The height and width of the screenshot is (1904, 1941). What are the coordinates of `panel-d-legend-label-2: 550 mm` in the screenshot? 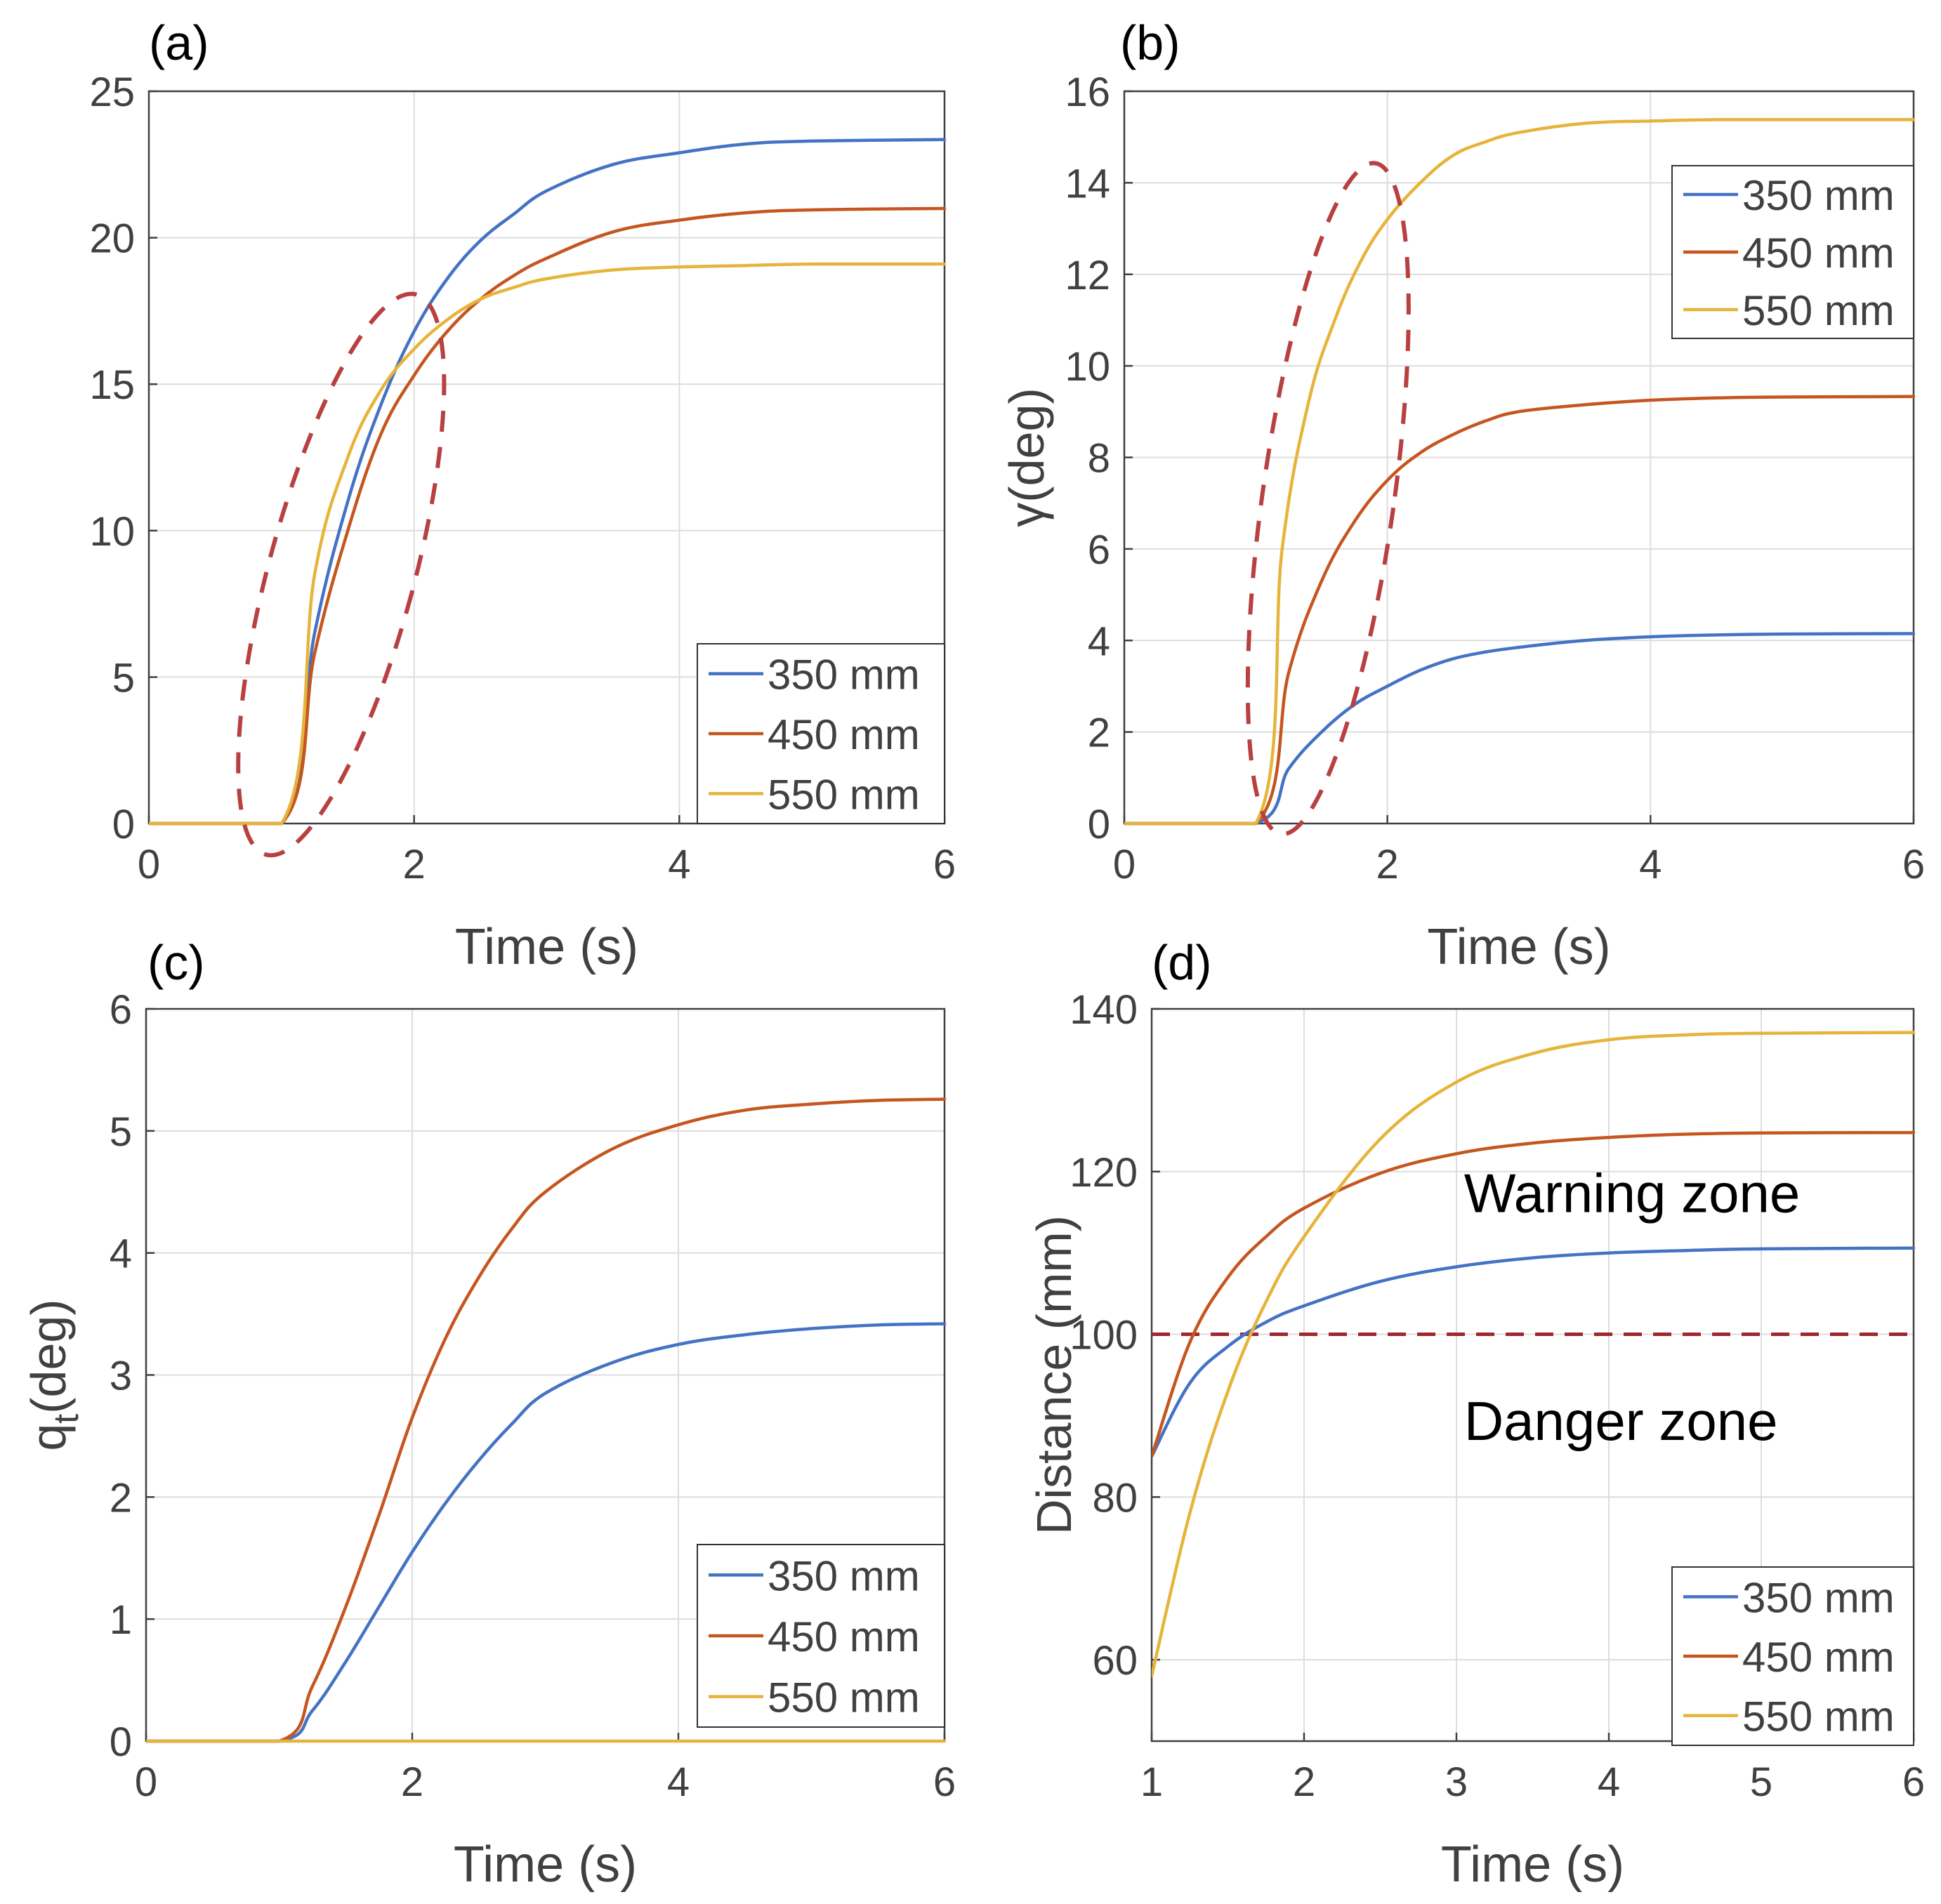 It's located at (1818, 1716).